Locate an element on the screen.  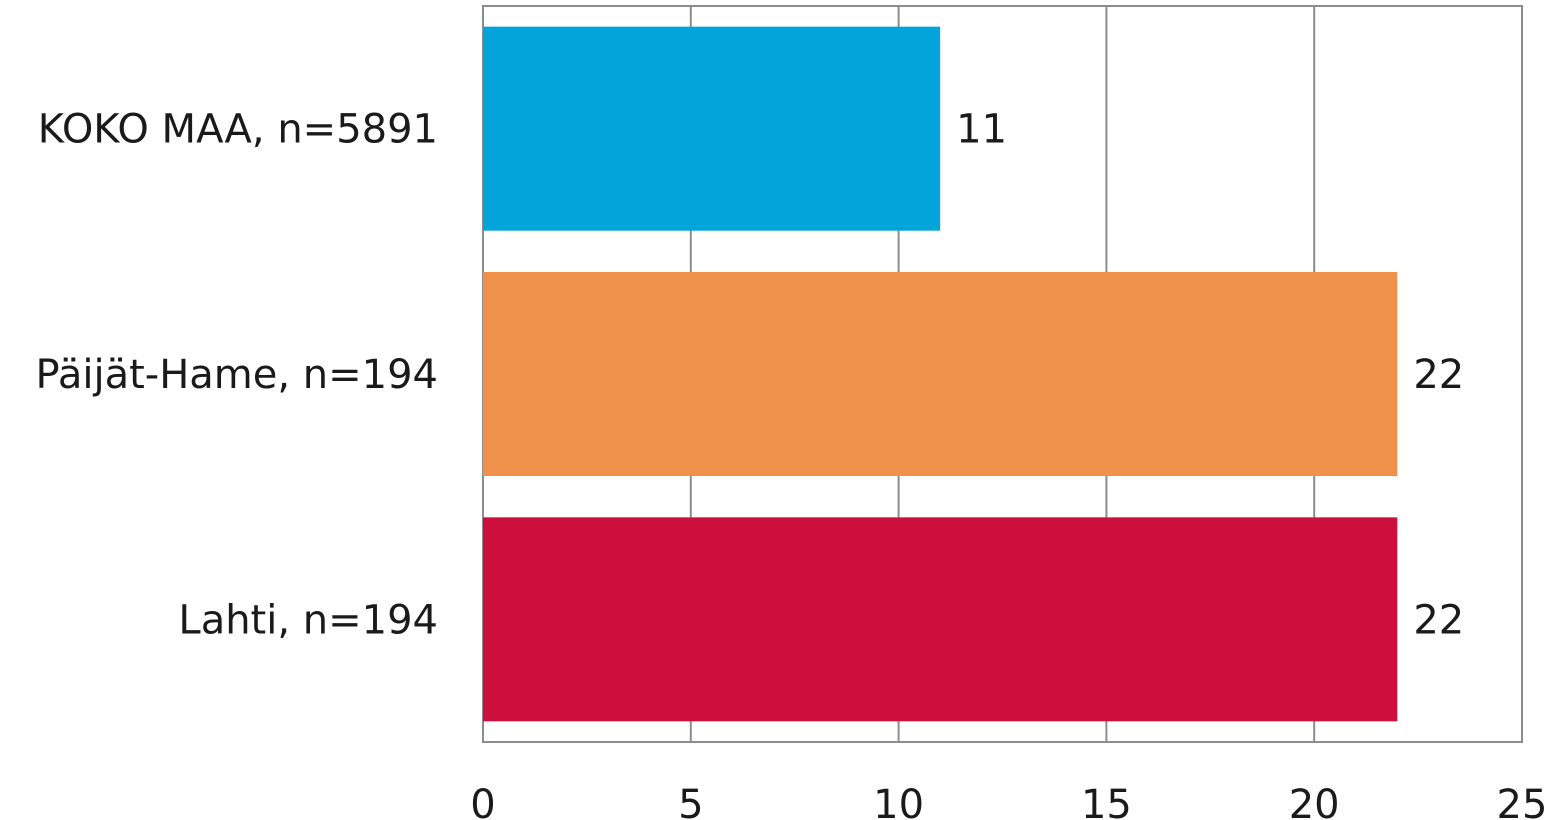
category-label: Päijät-Hame, n=194 is located at coordinates (237, 375).